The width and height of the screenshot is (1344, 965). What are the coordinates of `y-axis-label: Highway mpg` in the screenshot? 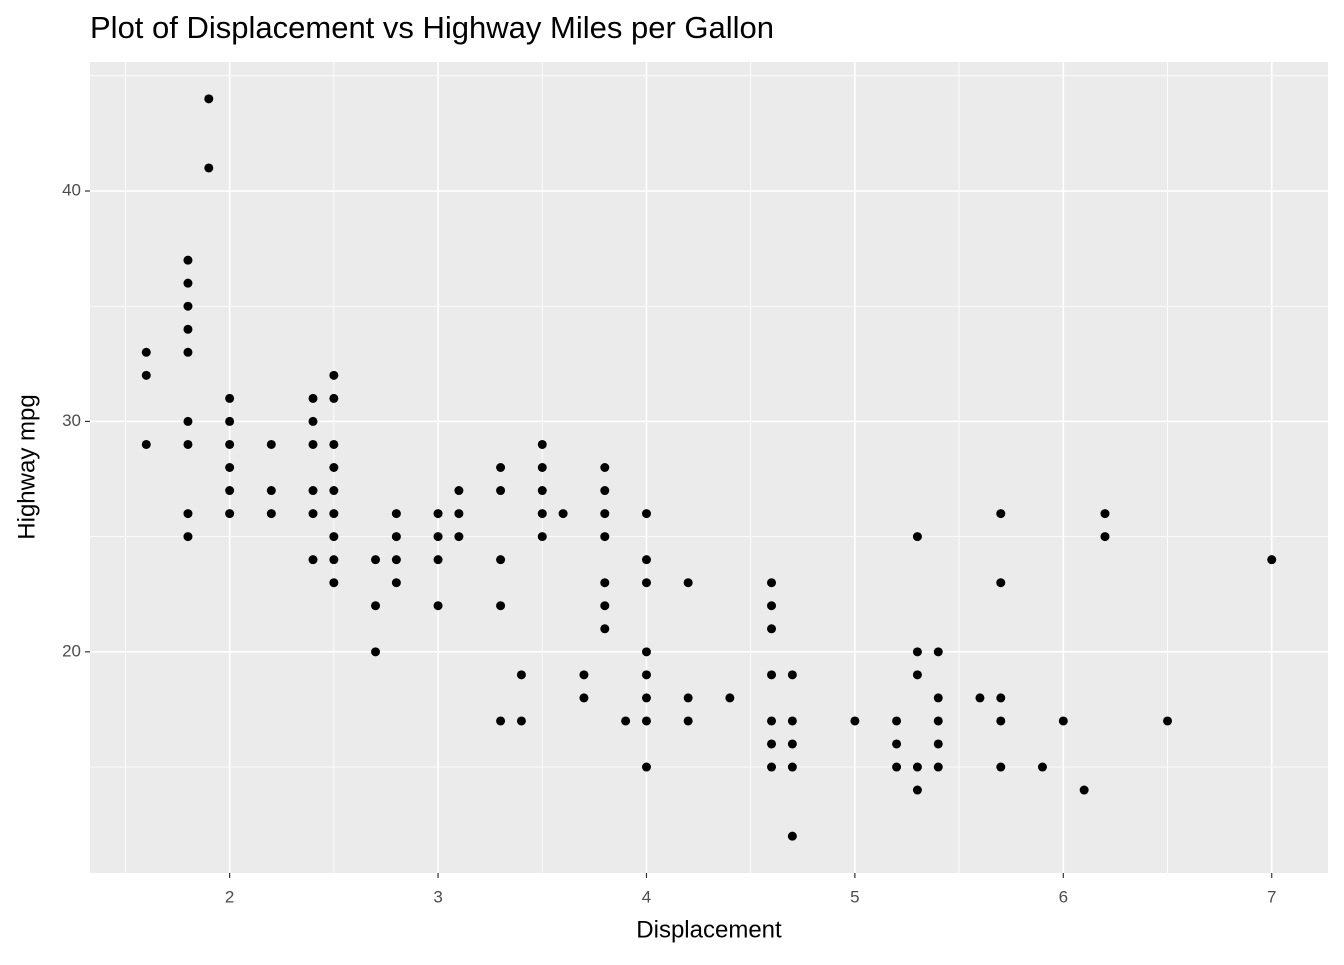 It's located at (26, 466).